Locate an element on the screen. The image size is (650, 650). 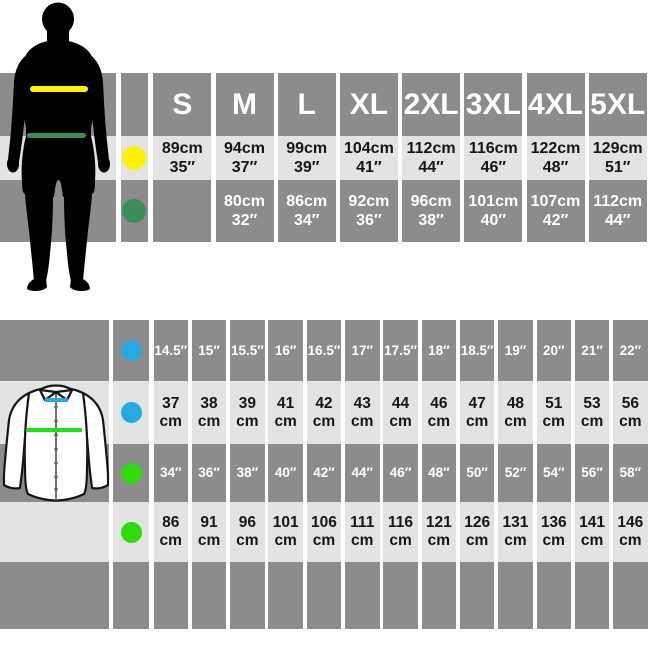
size-col-header: 2XL is located at coordinates (431, 104).